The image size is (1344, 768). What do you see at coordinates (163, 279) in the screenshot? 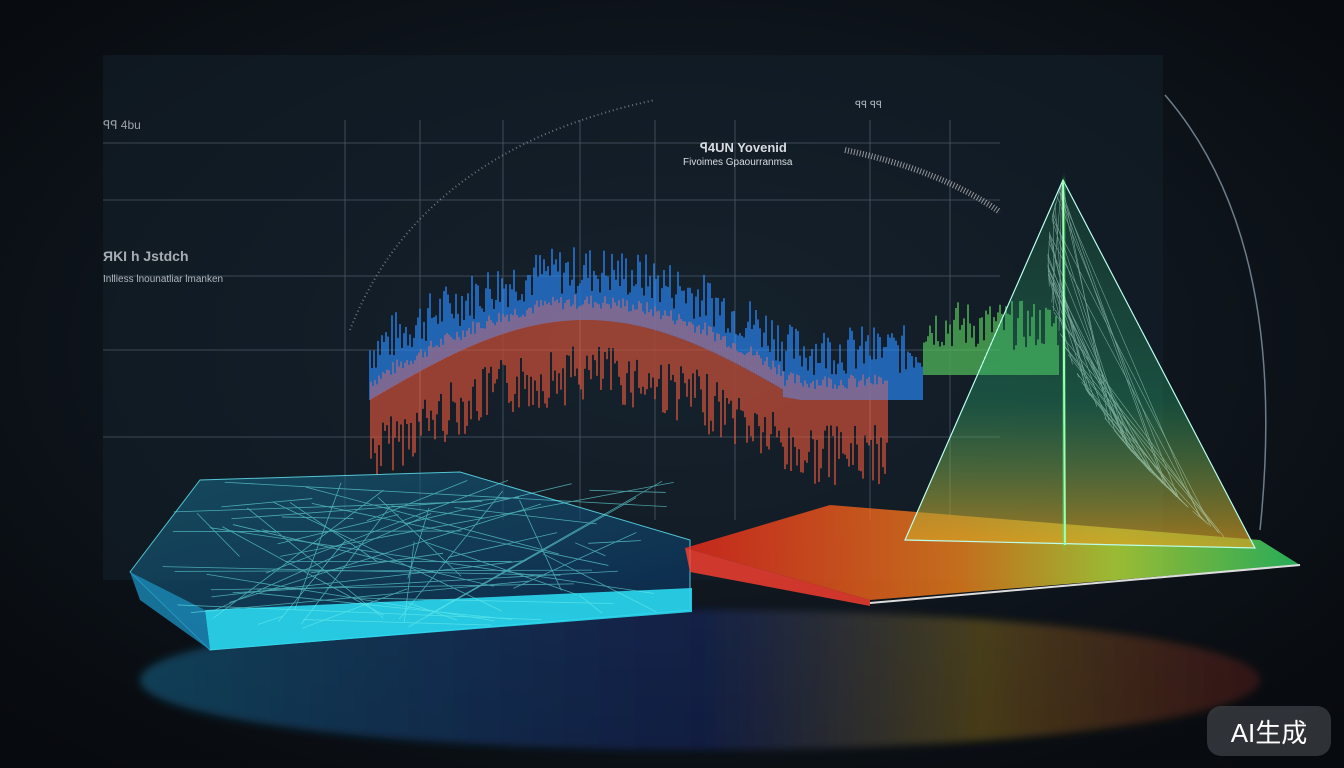
I see `left-subtitle: Inlliess lnounatliar lmanken` at bounding box center [163, 279].